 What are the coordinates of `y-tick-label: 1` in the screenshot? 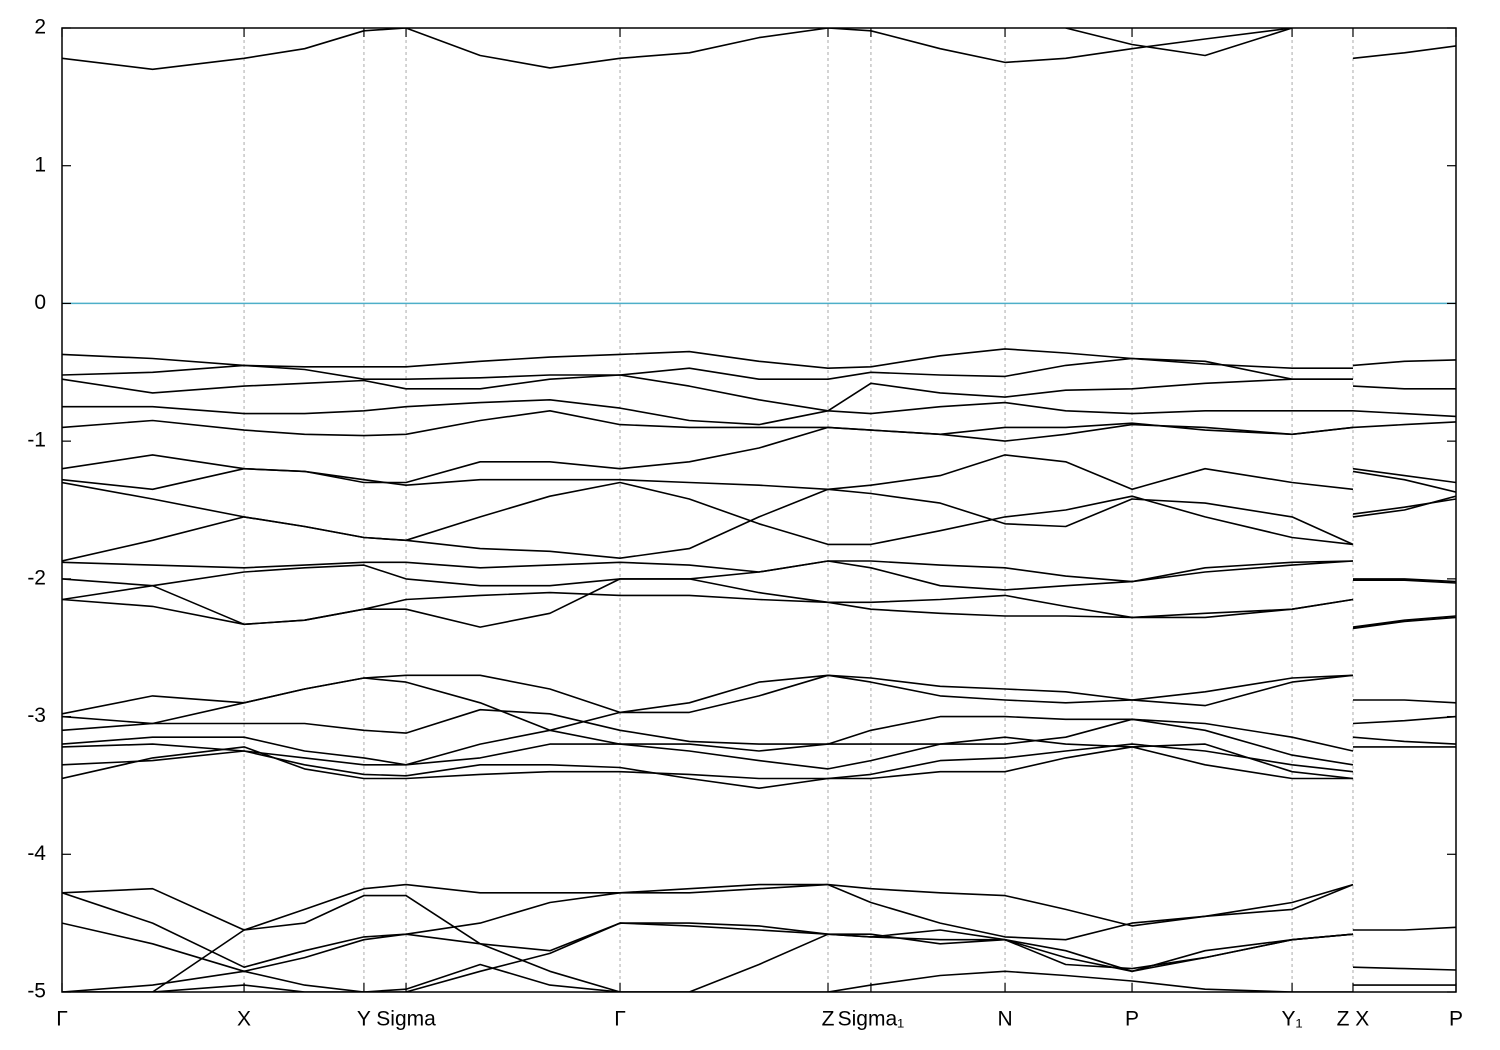 It's located at (40, 164).